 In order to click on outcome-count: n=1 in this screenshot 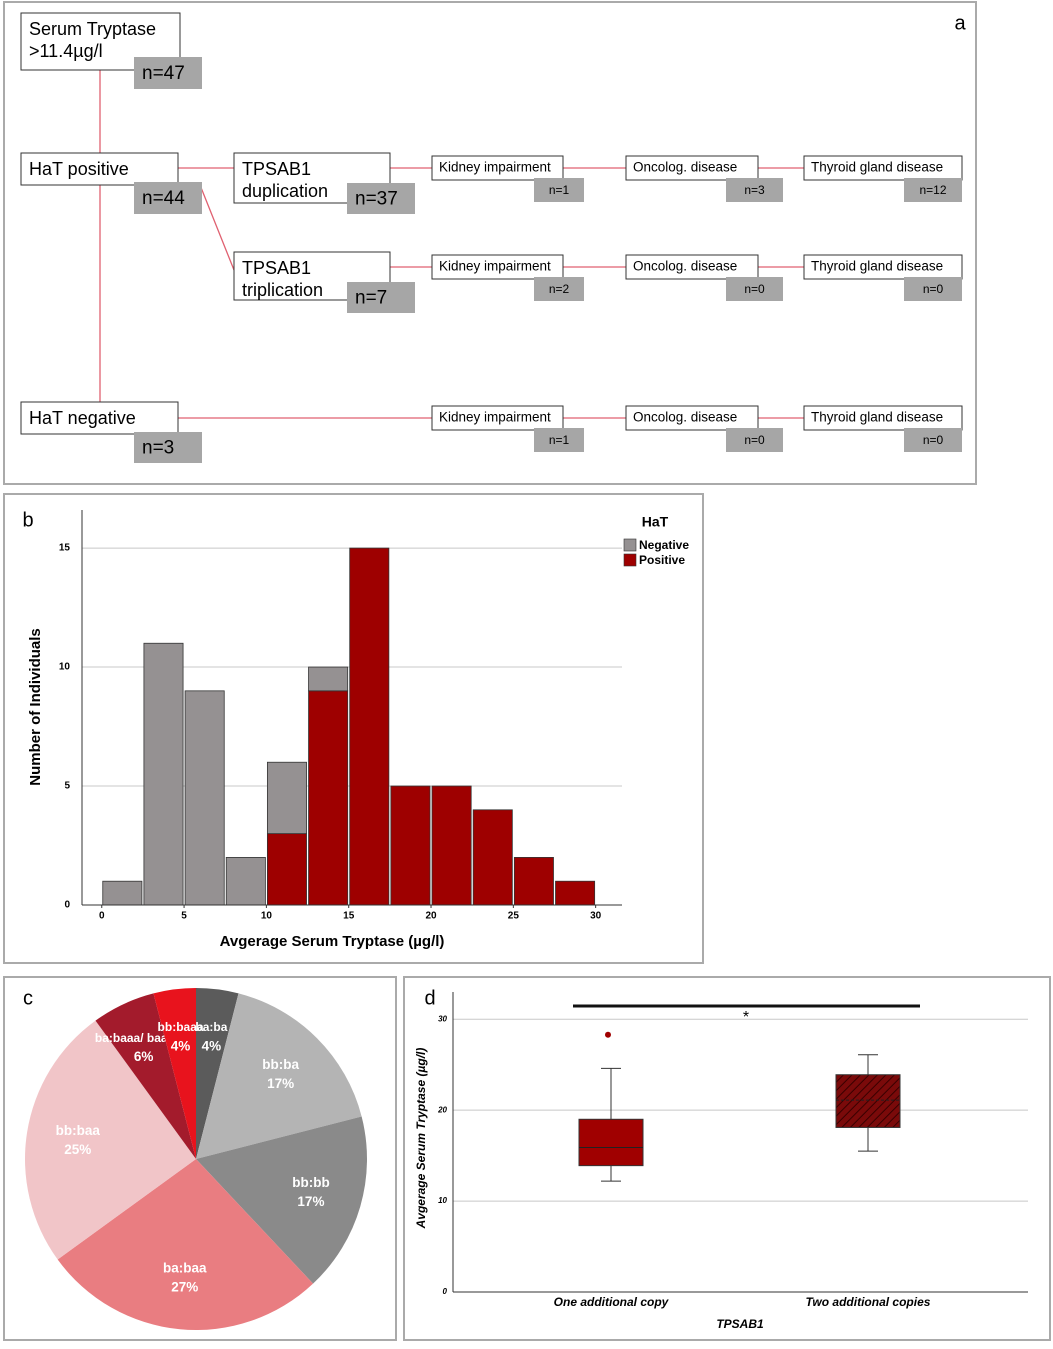, I will do `click(559, 440)`.